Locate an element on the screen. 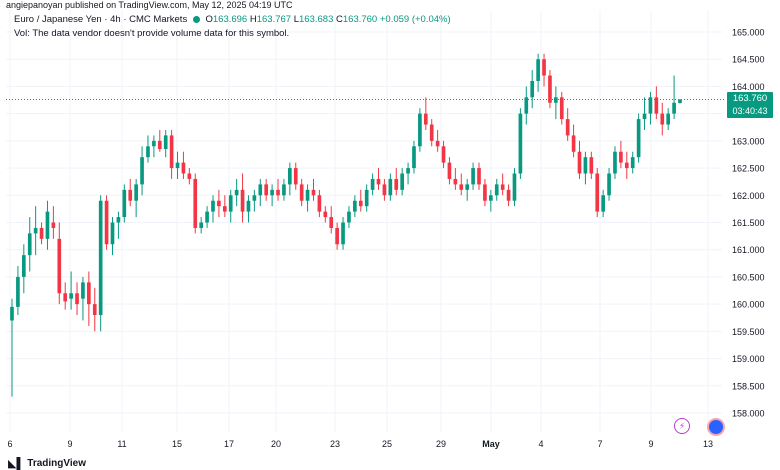 This screenshot has width=780, height=470. high-label: H is located at coordinates (253, 19).